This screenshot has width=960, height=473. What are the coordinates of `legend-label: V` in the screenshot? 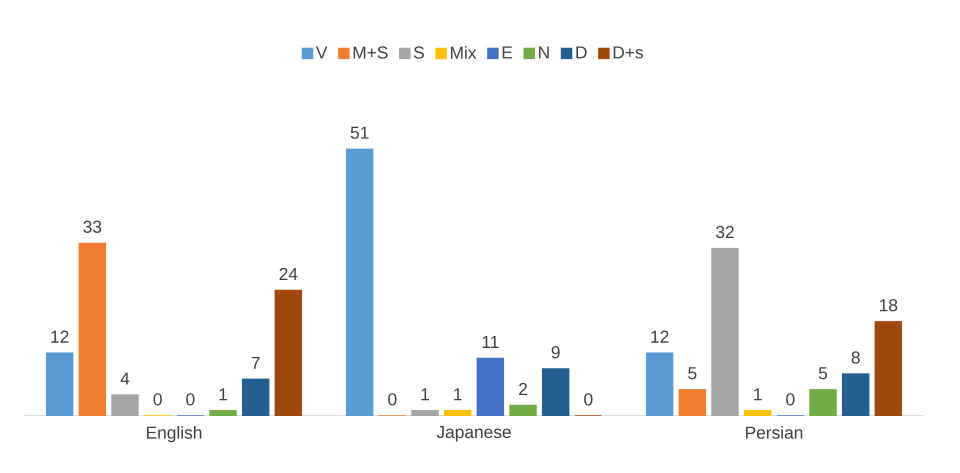 It's located at (322, 52).